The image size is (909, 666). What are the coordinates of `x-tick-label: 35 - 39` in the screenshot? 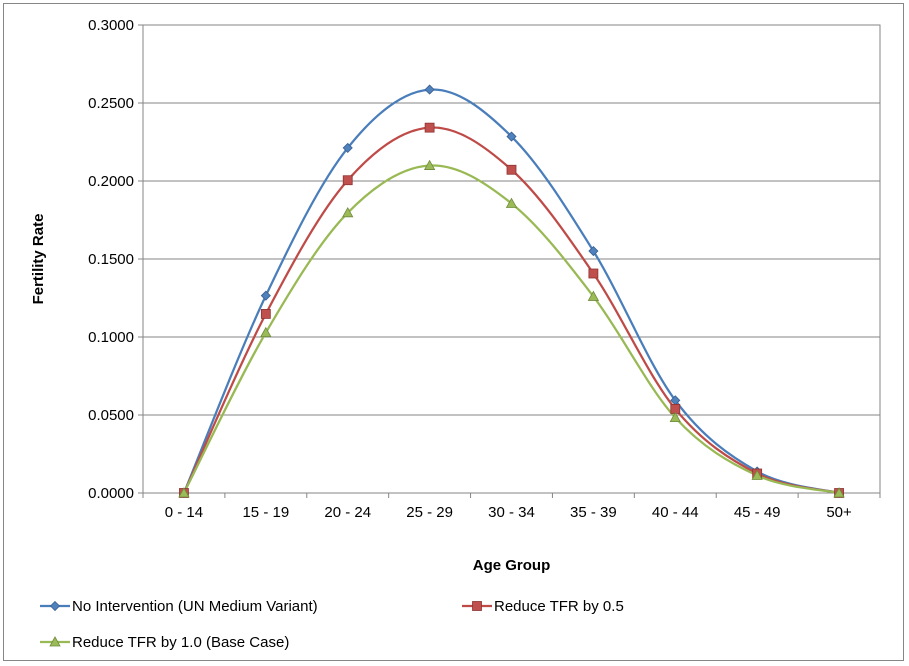 It's located at (593, 512).